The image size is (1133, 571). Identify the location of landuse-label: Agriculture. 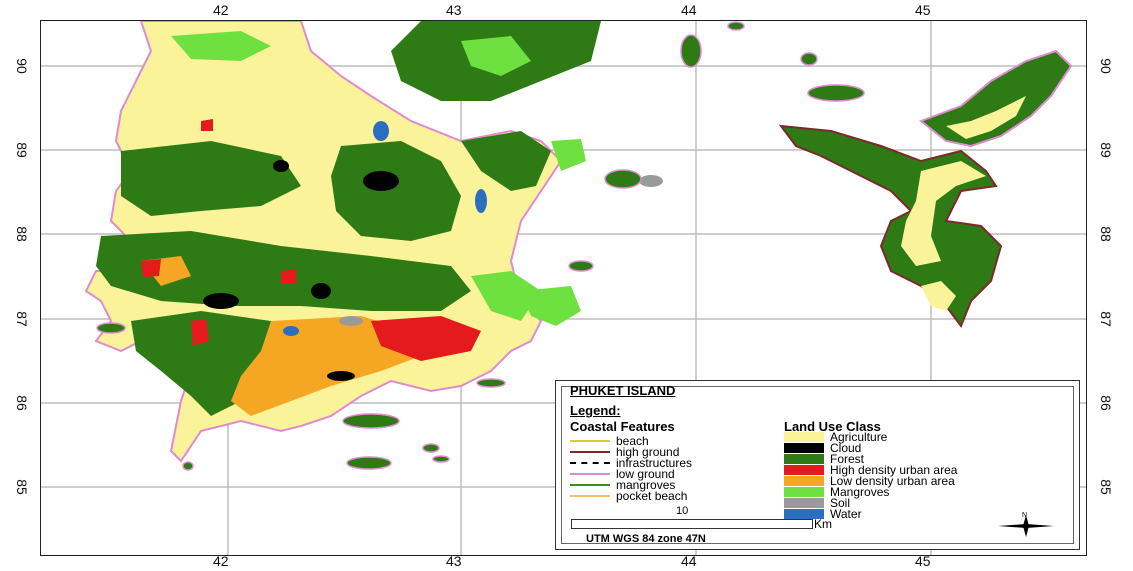
(859, 437).